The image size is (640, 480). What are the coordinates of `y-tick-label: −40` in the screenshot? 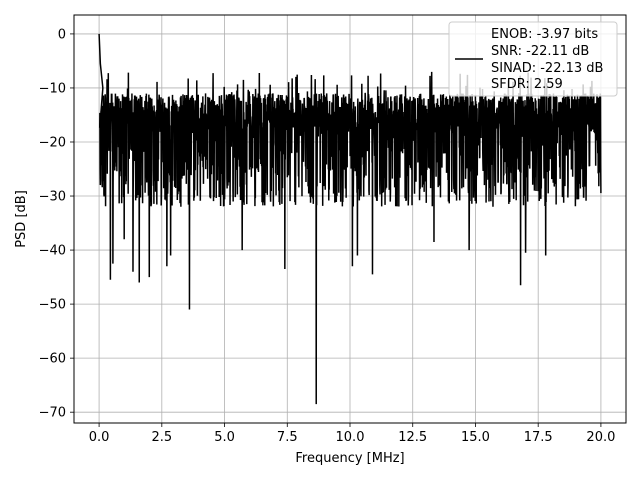 It's located at (52, 251).